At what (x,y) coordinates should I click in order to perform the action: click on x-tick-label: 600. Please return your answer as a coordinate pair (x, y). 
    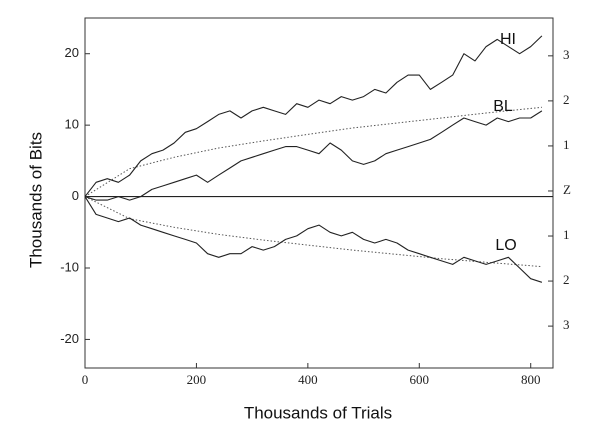
    Looking at the image, I should click on (420, 379).